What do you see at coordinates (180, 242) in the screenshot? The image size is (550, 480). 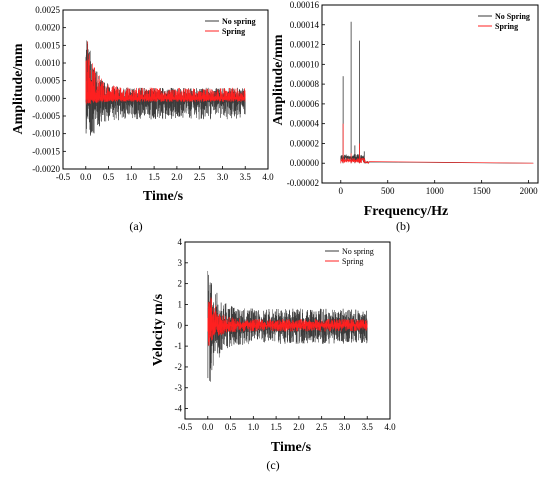 I see `y-tick-label: 4` at bounding box center [180, 242].